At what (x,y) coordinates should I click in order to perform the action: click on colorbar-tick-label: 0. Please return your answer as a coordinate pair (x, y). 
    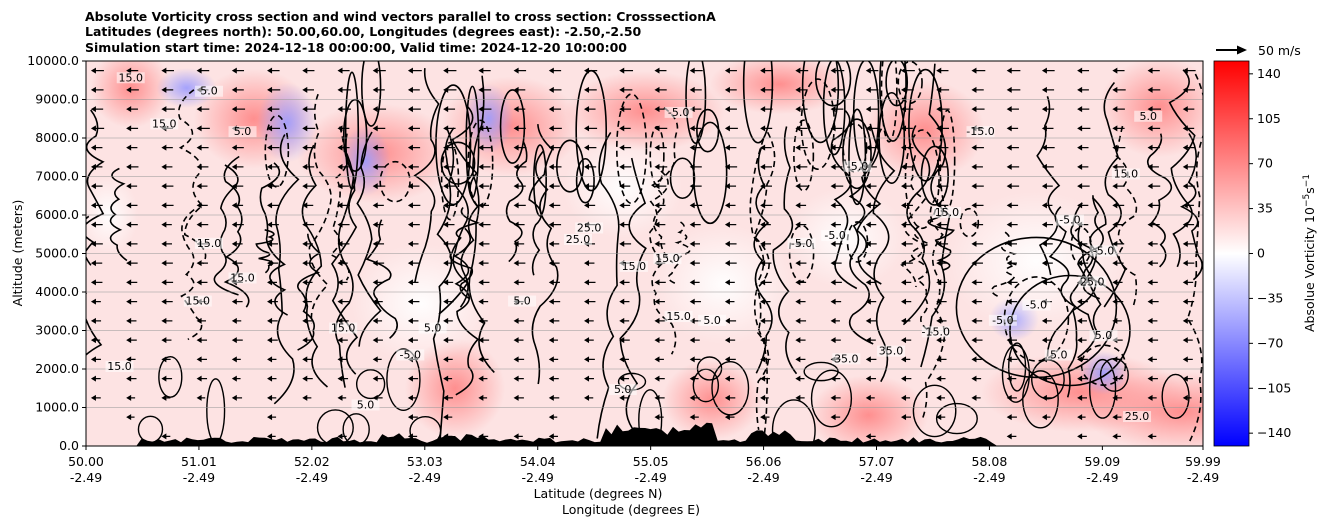
    Looking at the image, I should click on (1261, 253).